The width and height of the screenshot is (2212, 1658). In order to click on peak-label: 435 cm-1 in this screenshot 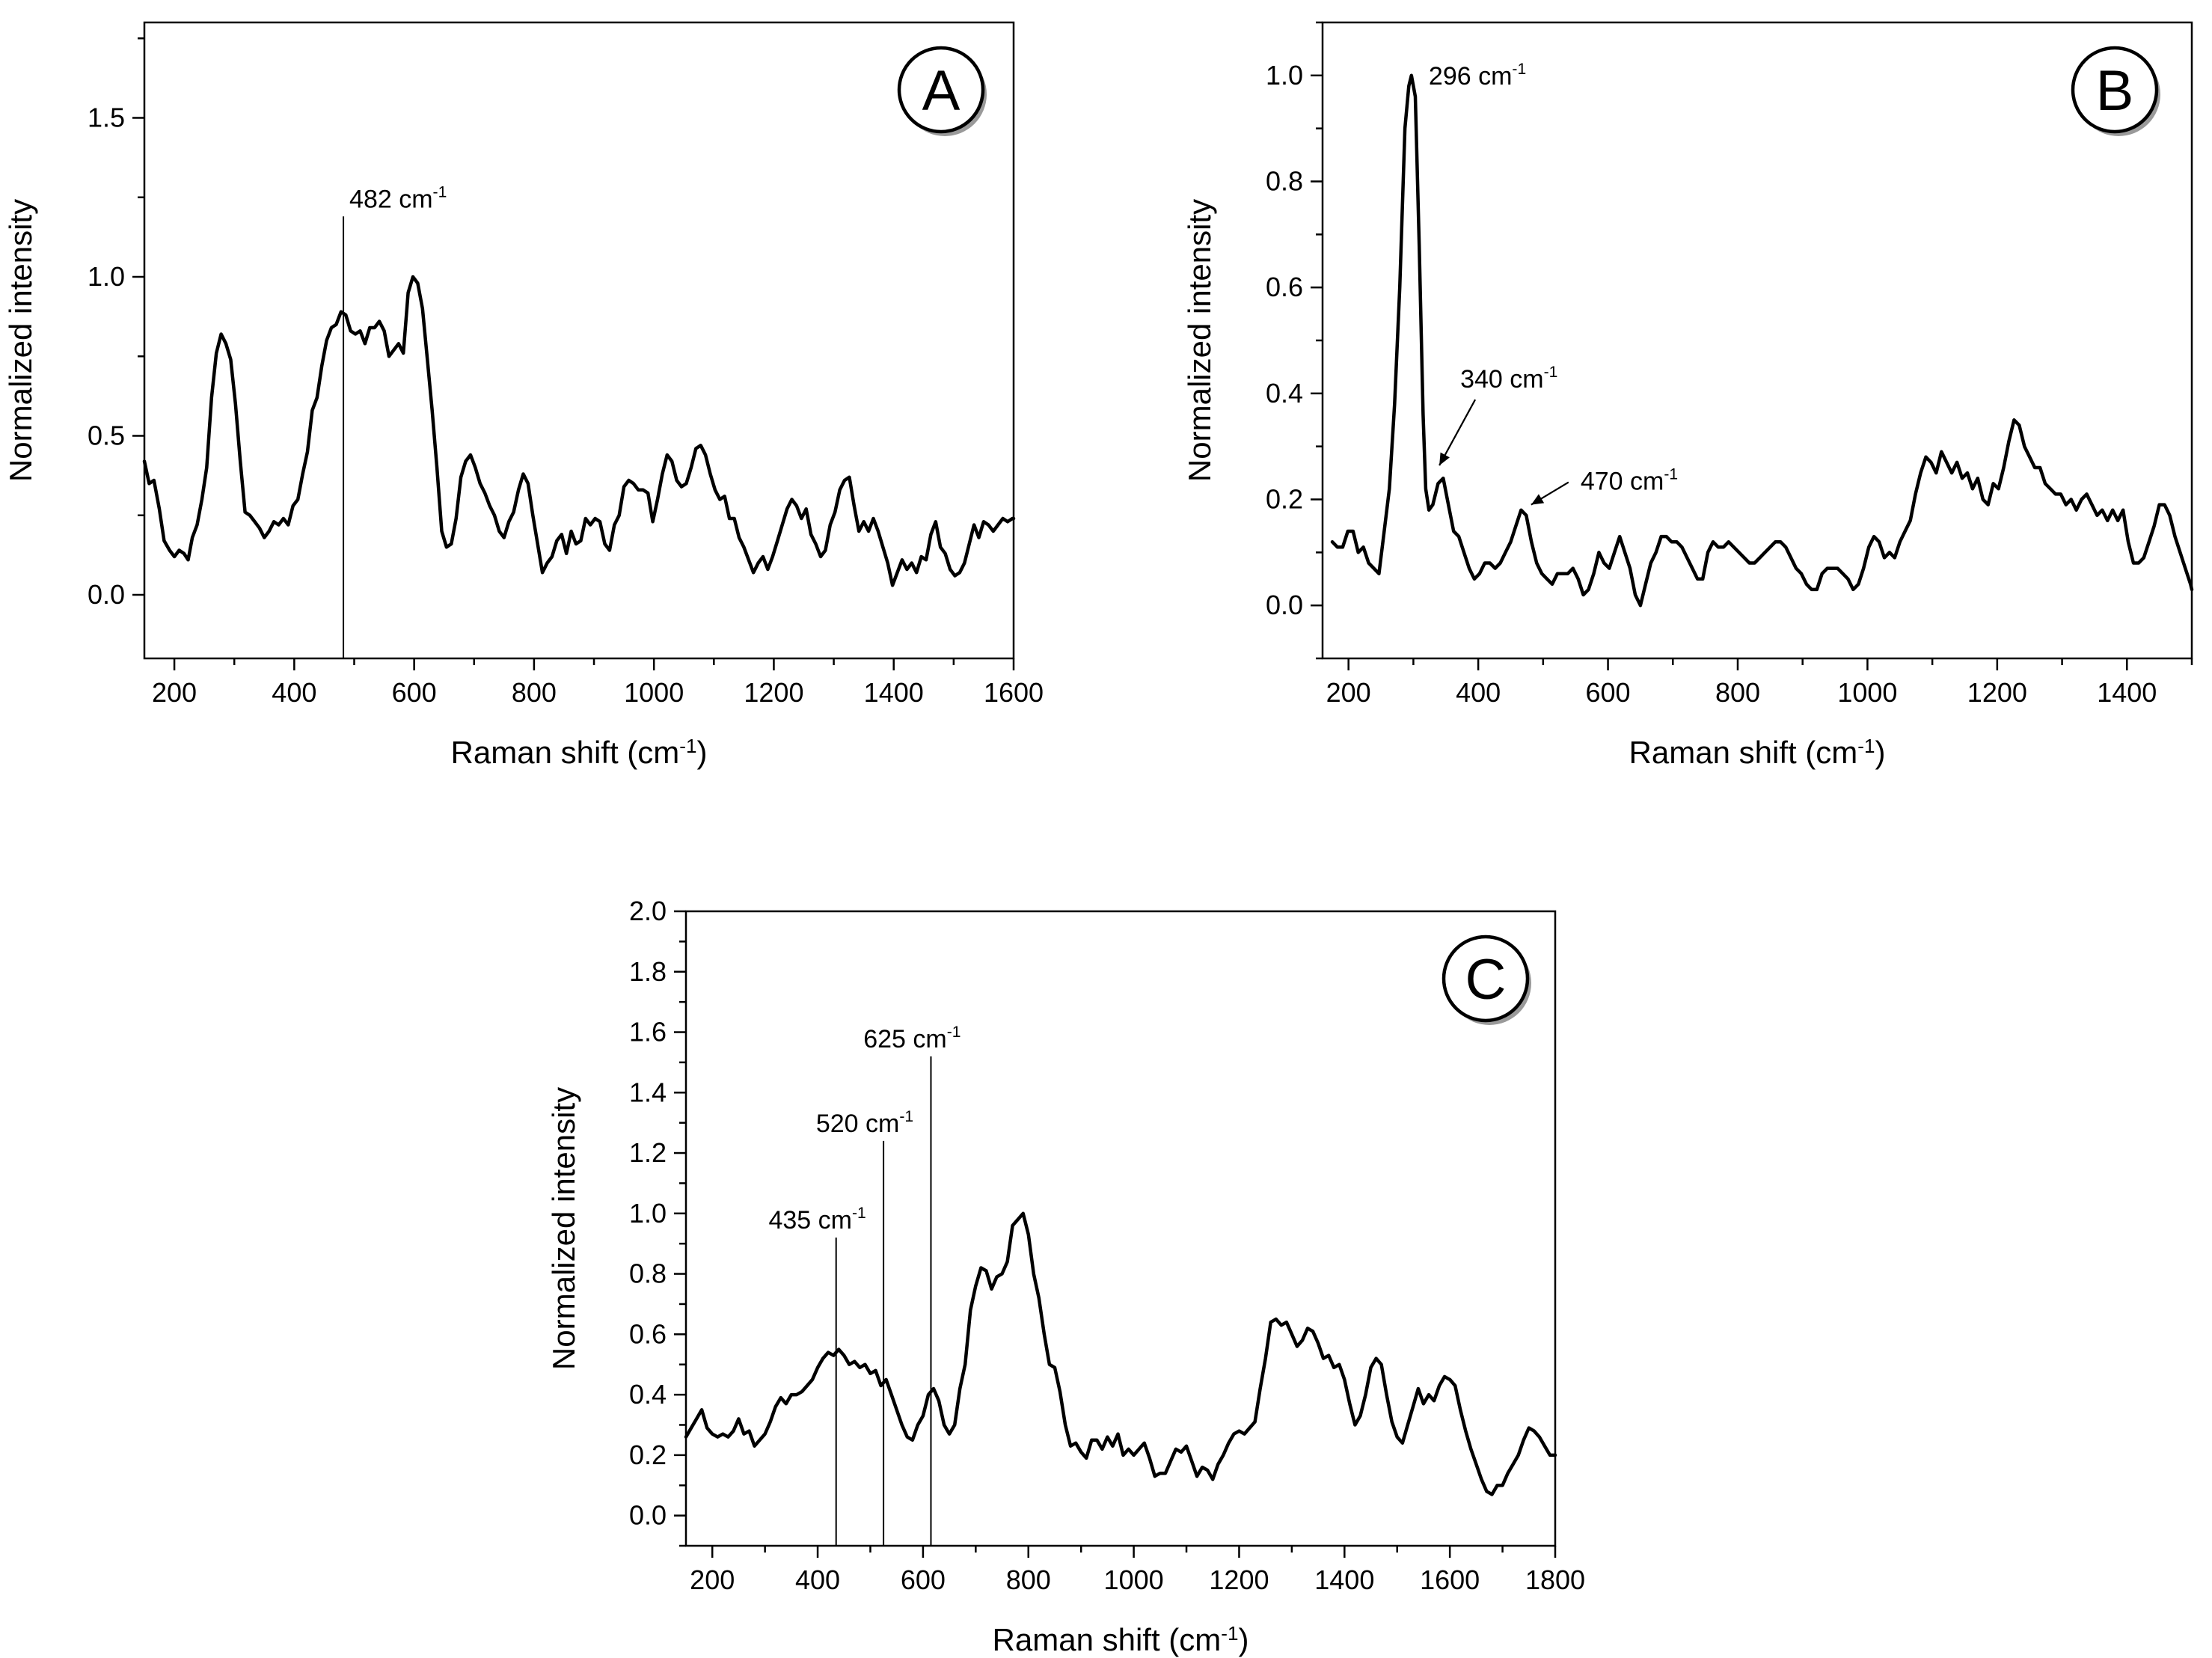, I will do `click(817, 1220)`.